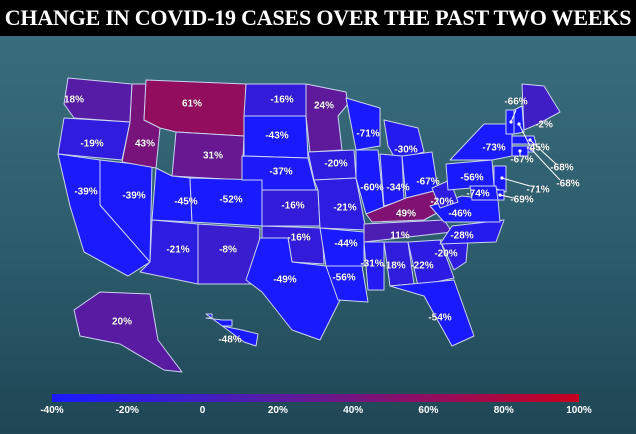  I want to click on state-ma, so click(524, 140).